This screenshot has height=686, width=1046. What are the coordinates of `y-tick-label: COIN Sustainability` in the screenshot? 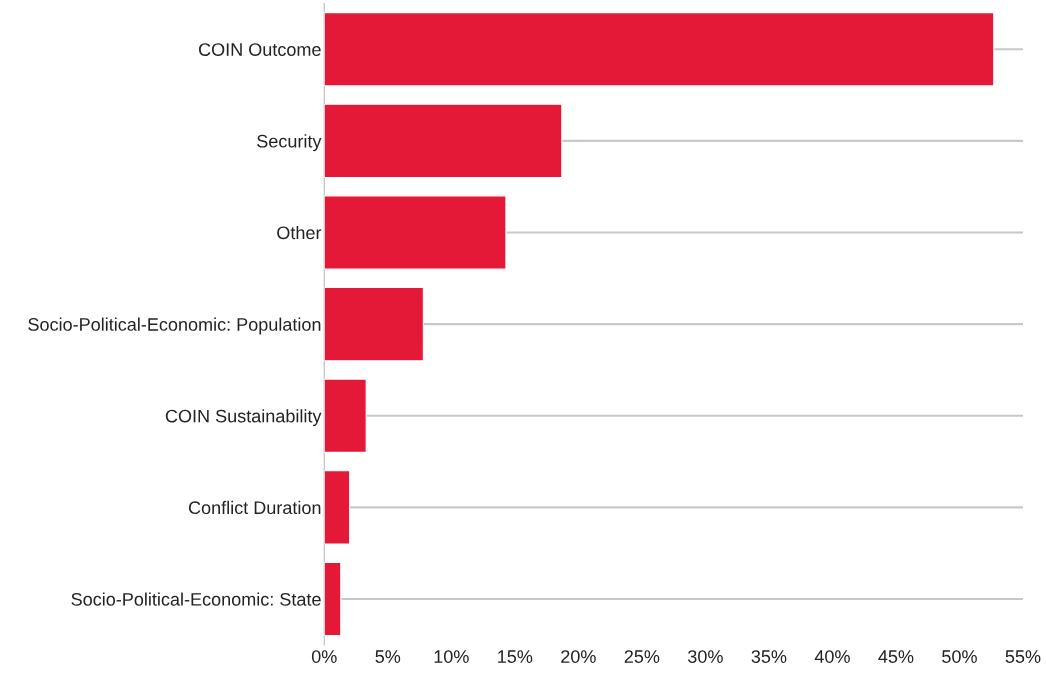 It's located at (243, 418).